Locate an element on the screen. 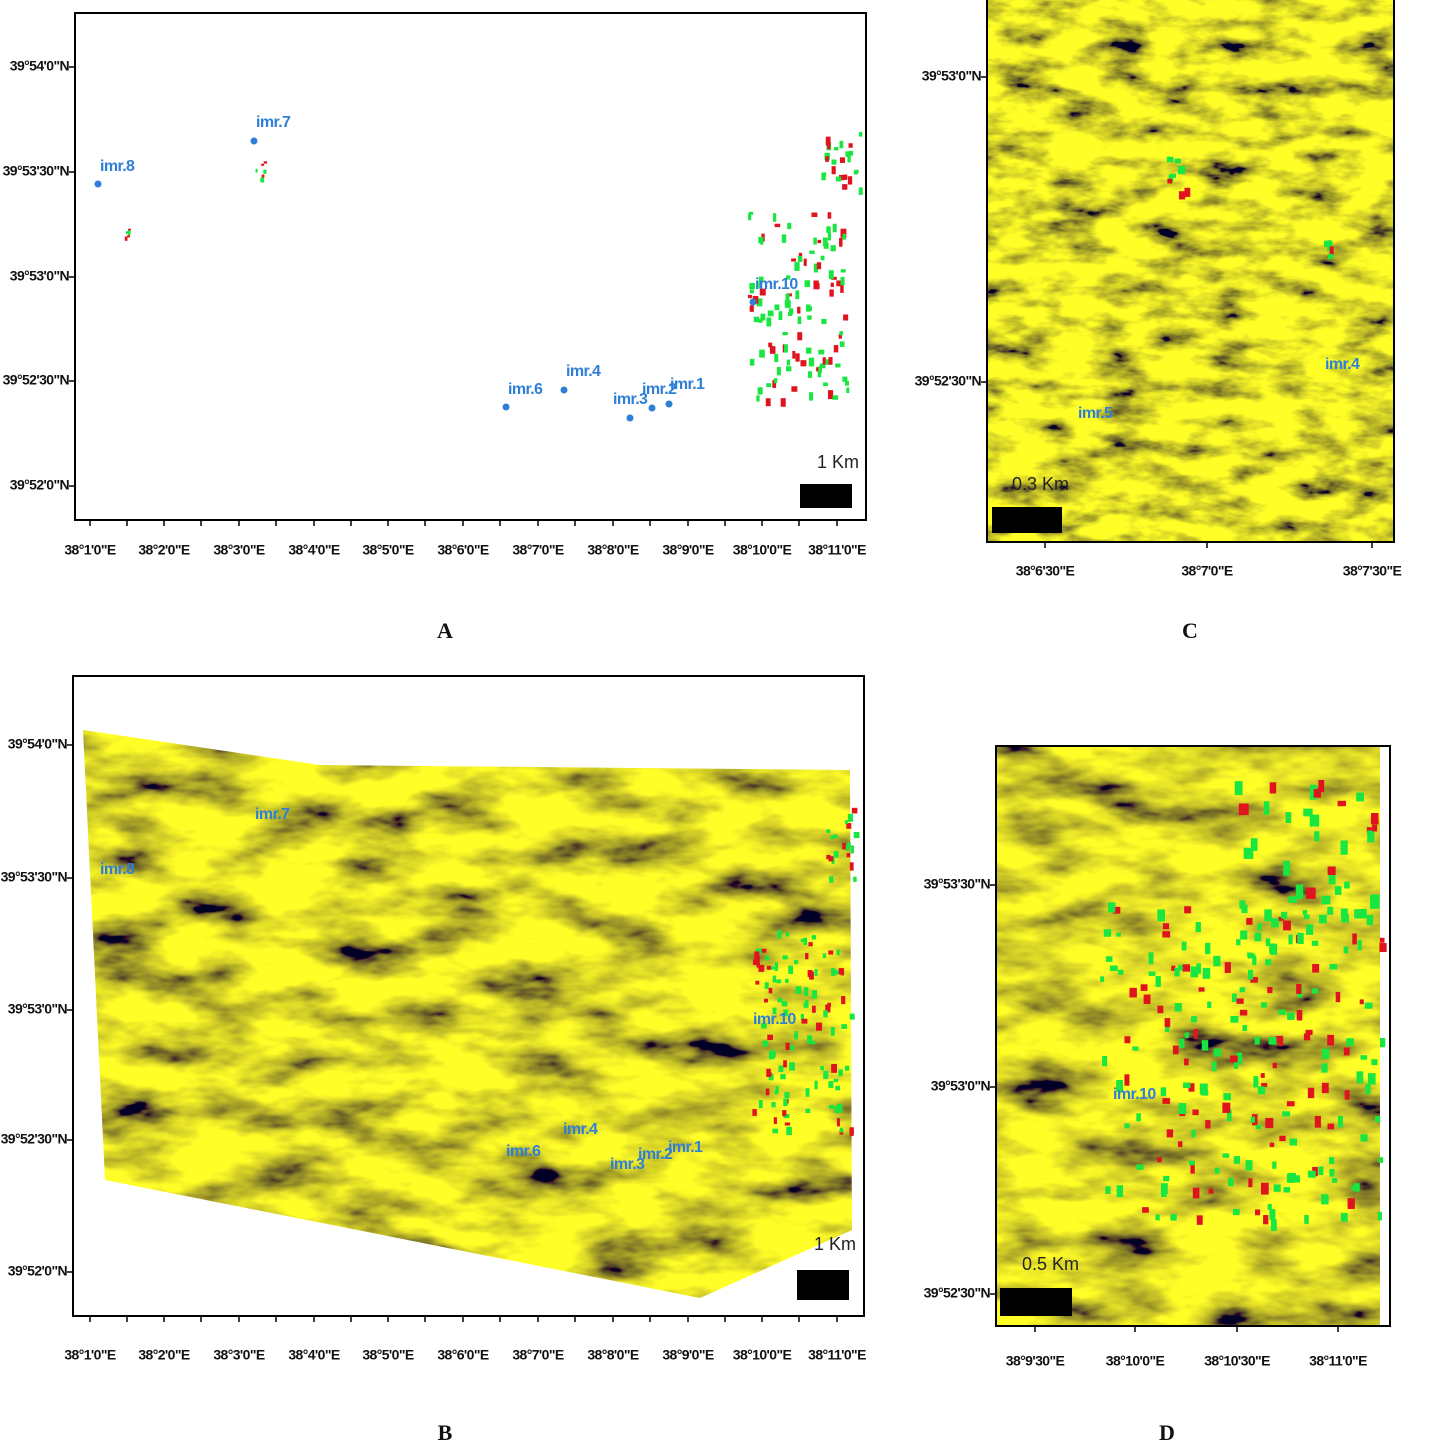 The width and height of the screenshot is (1432, 1455). site-label: imr.6 is located at coordinates (523, 1151).